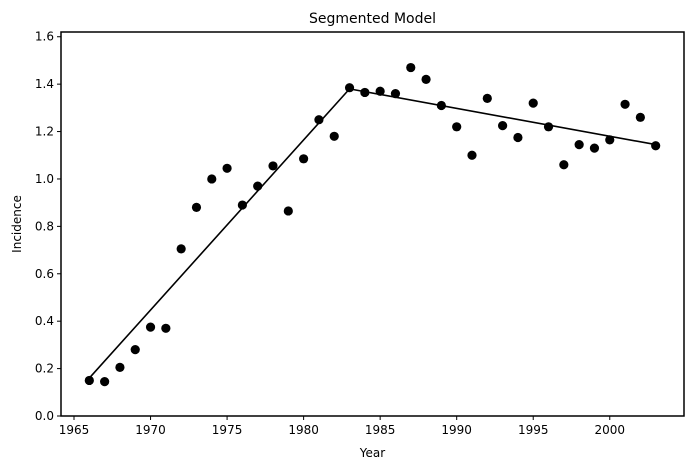 This screenshot has height=470, width=691. Describe the element at coordinates (44, 369) in the screenshot. I see `y-tick-label: 0.2` at that location.